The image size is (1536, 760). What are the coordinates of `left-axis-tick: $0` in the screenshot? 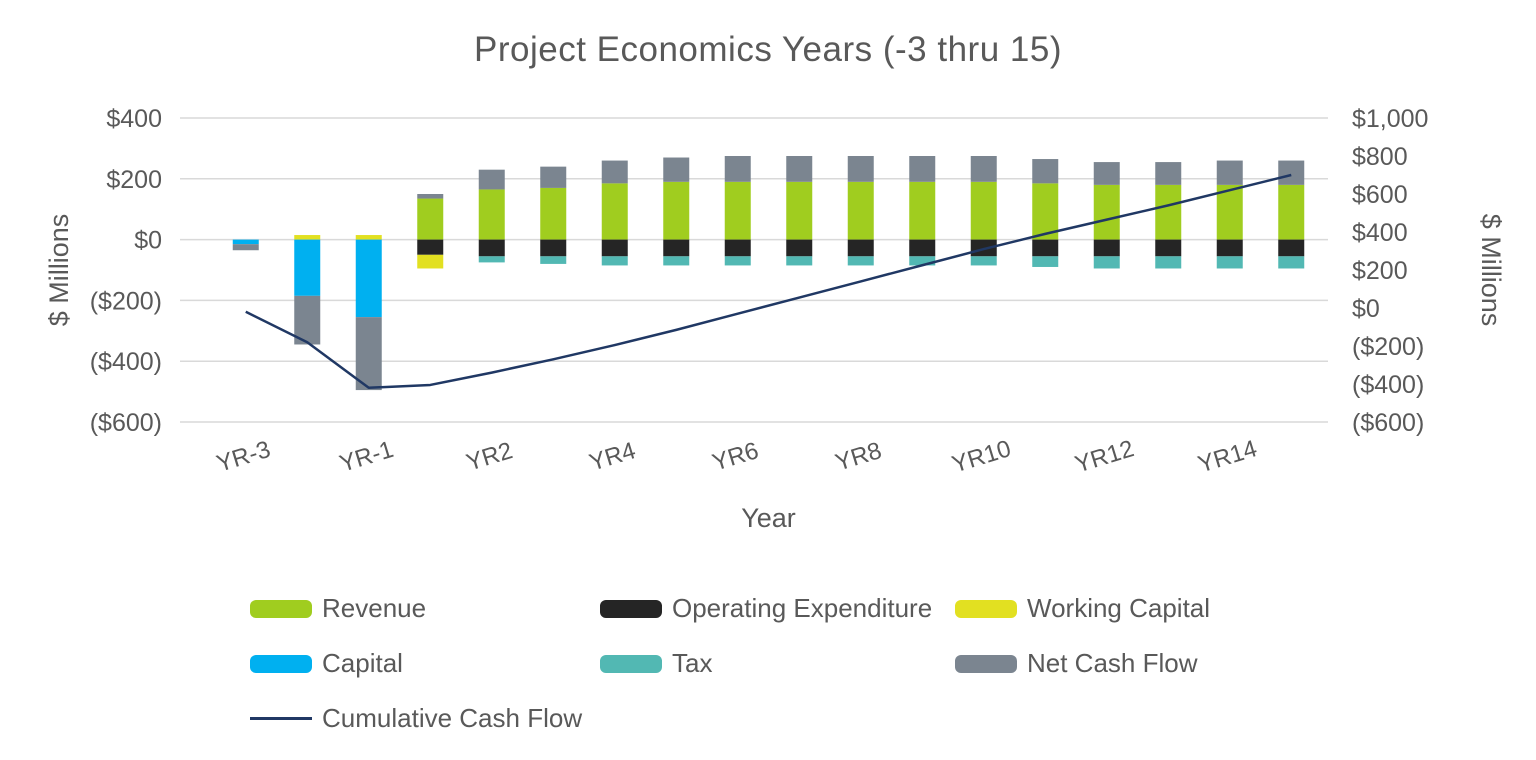 It's located at (148, 241).